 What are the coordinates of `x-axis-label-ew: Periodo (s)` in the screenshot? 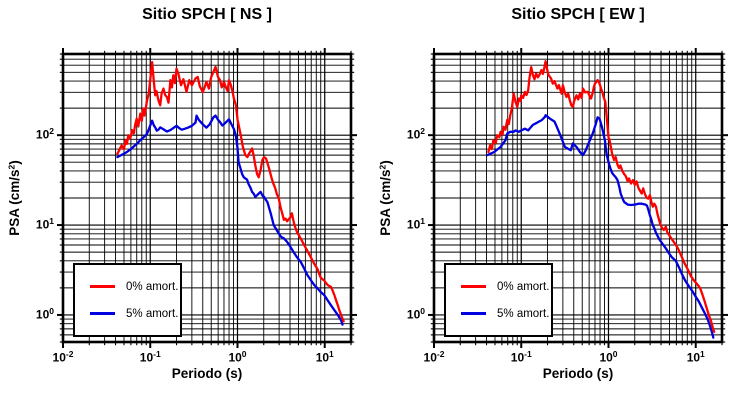 It's located at (578, 373).